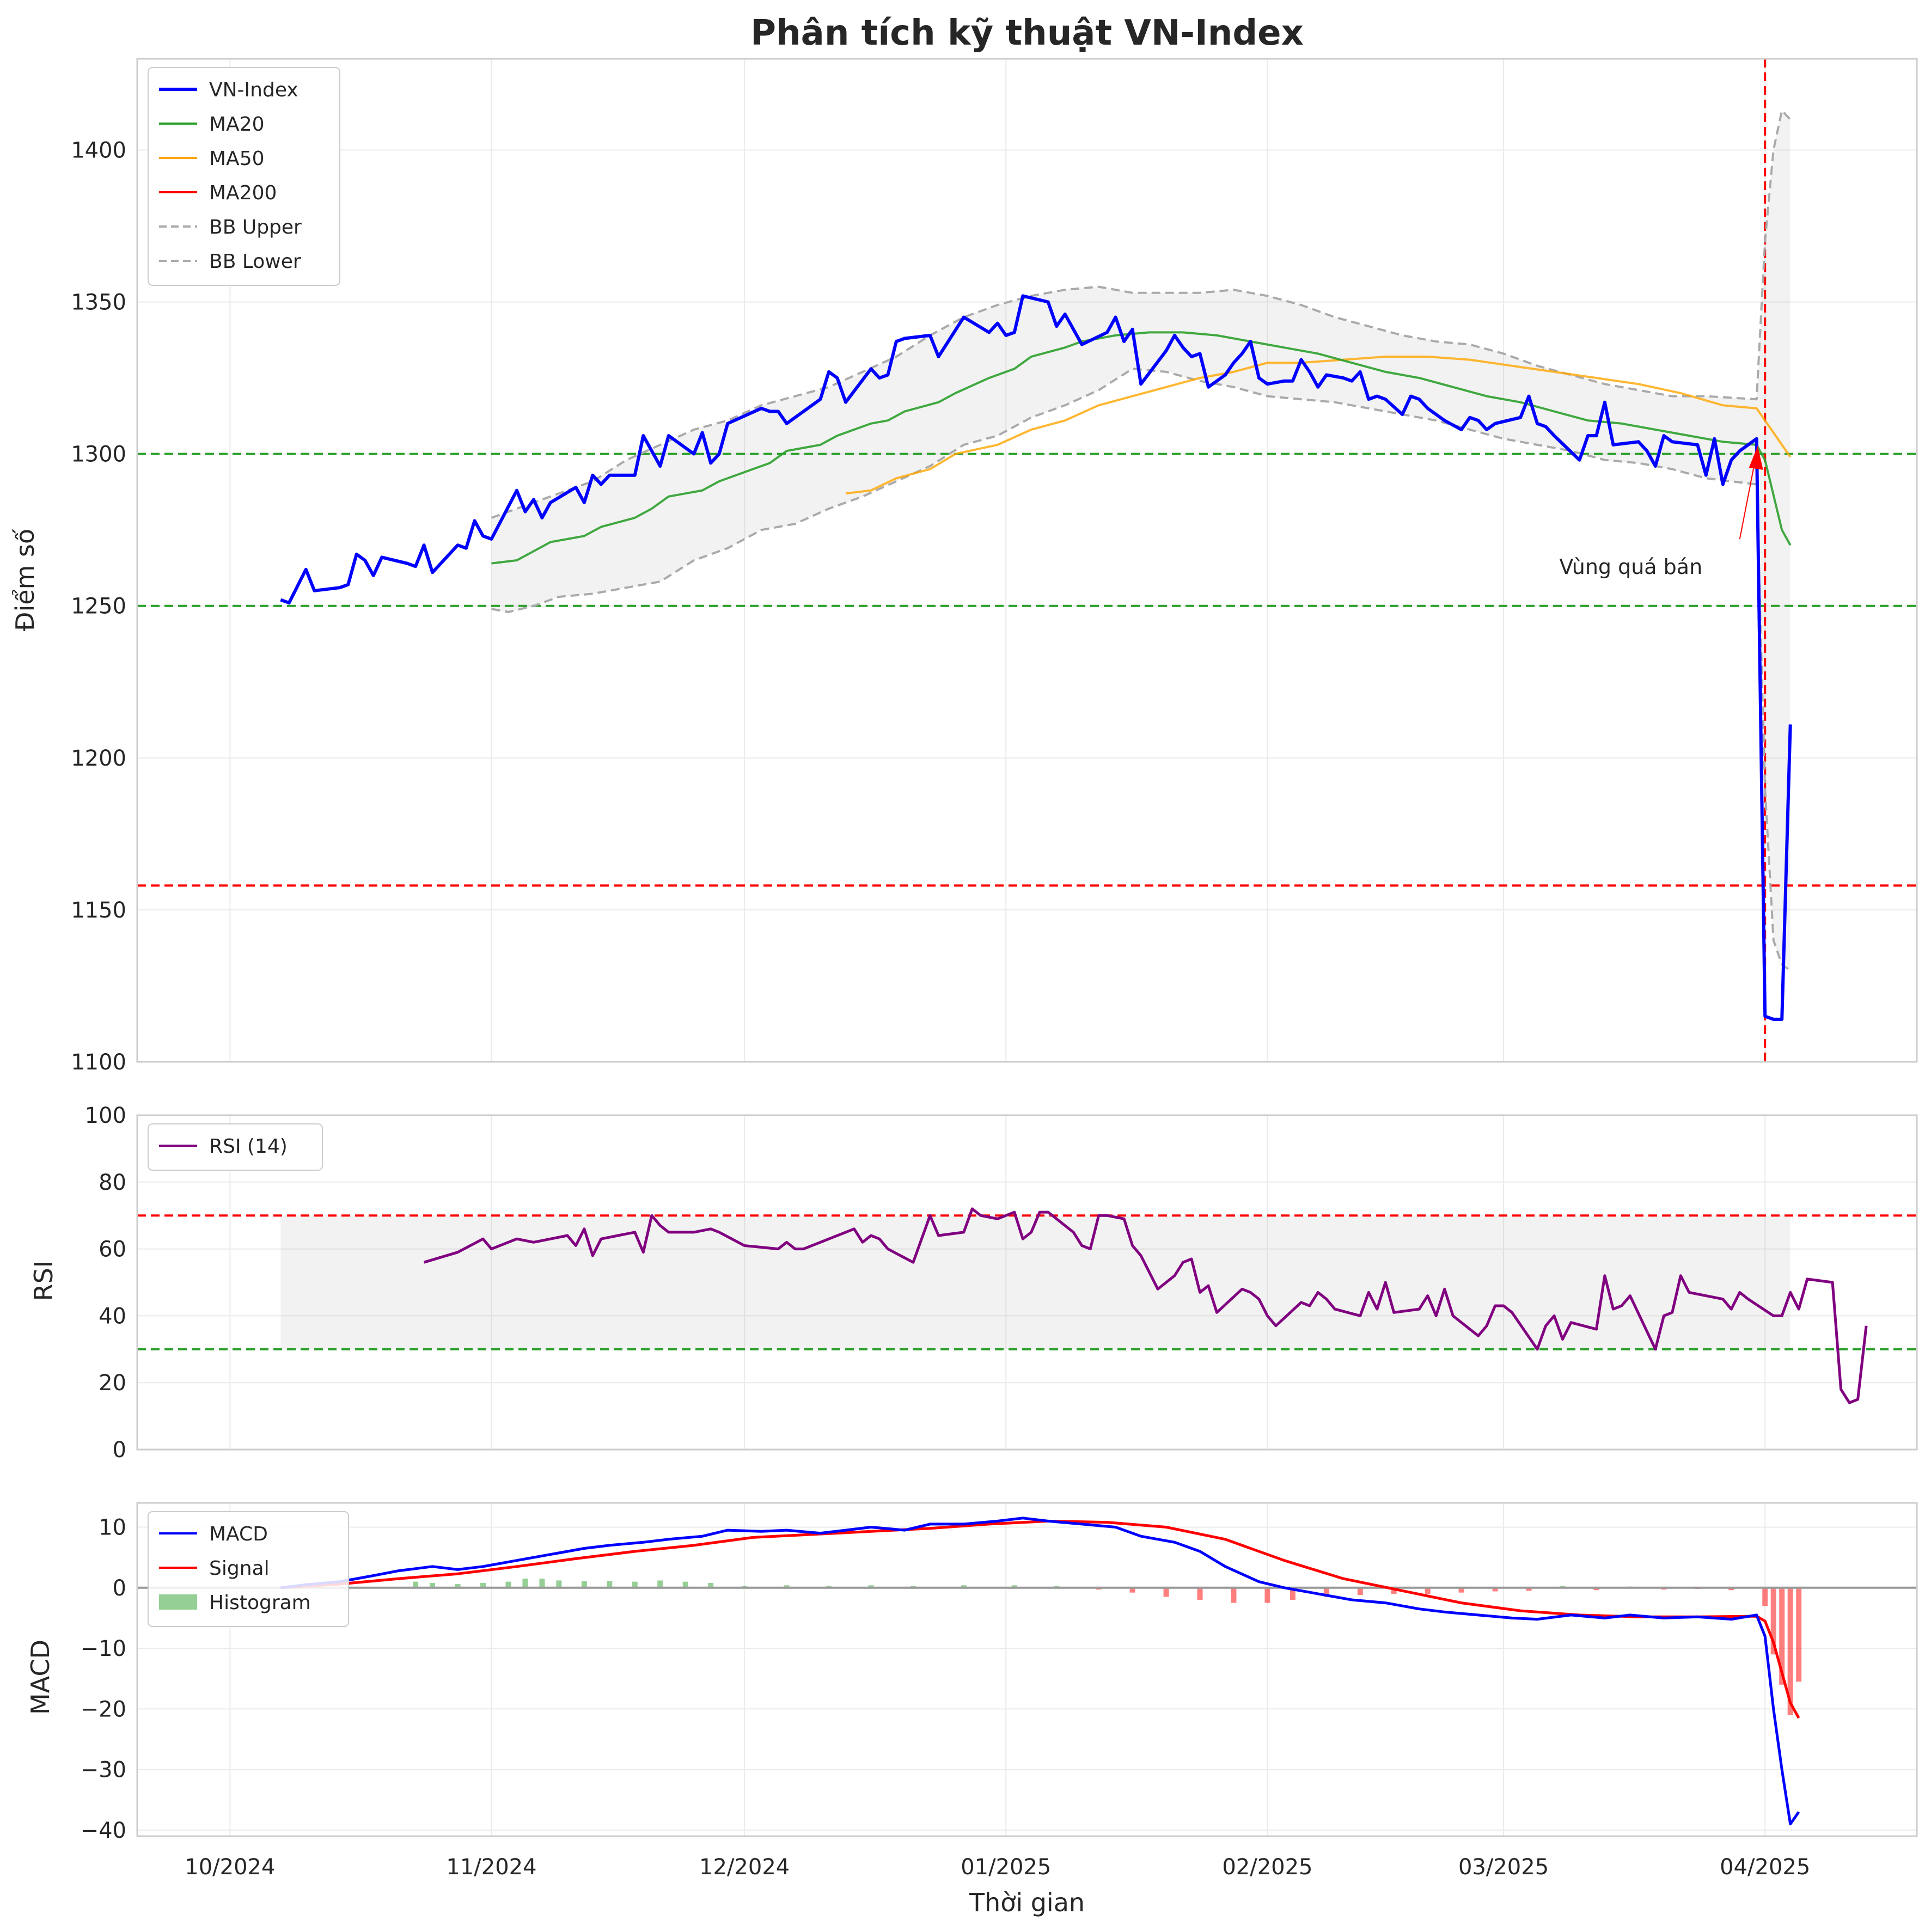 The width and height of the screenshot is (1931, 1932). I want to click on y-tick-label: 1150, so click(99, 911).